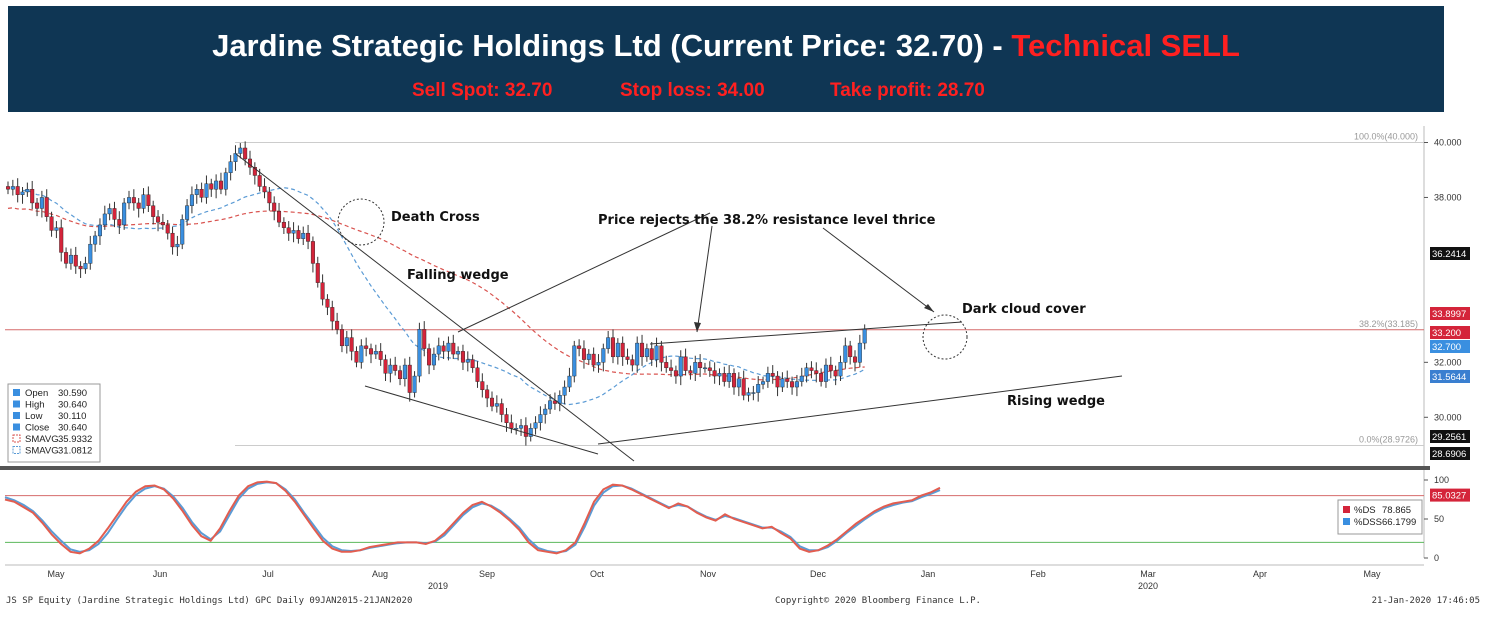 This screenshot has width=1485, height=630. Describe the element at coordinates (72, 416) in the screenshot. I see `legend-value: 30.110` at that location.